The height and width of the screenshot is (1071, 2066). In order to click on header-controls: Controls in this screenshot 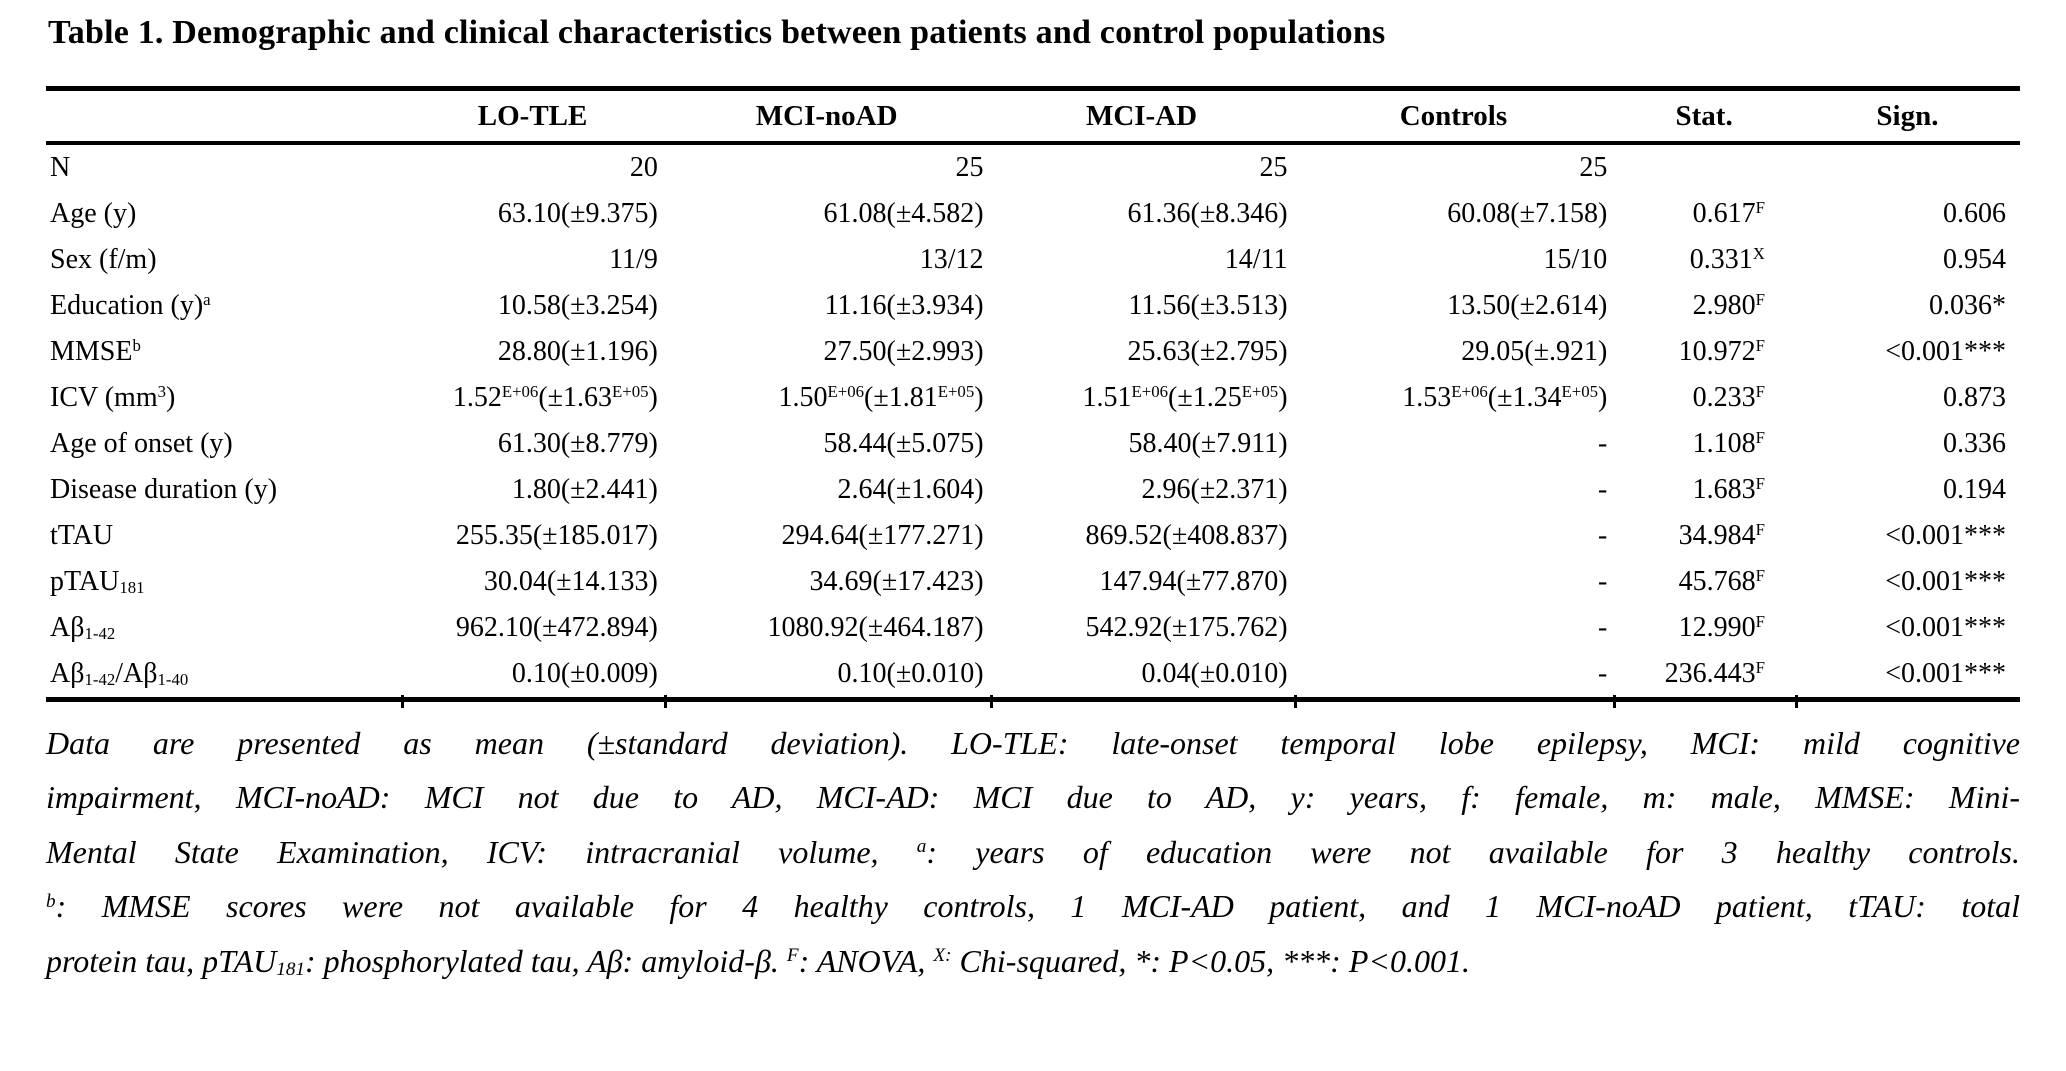, I will do `click(1453, 116)`.